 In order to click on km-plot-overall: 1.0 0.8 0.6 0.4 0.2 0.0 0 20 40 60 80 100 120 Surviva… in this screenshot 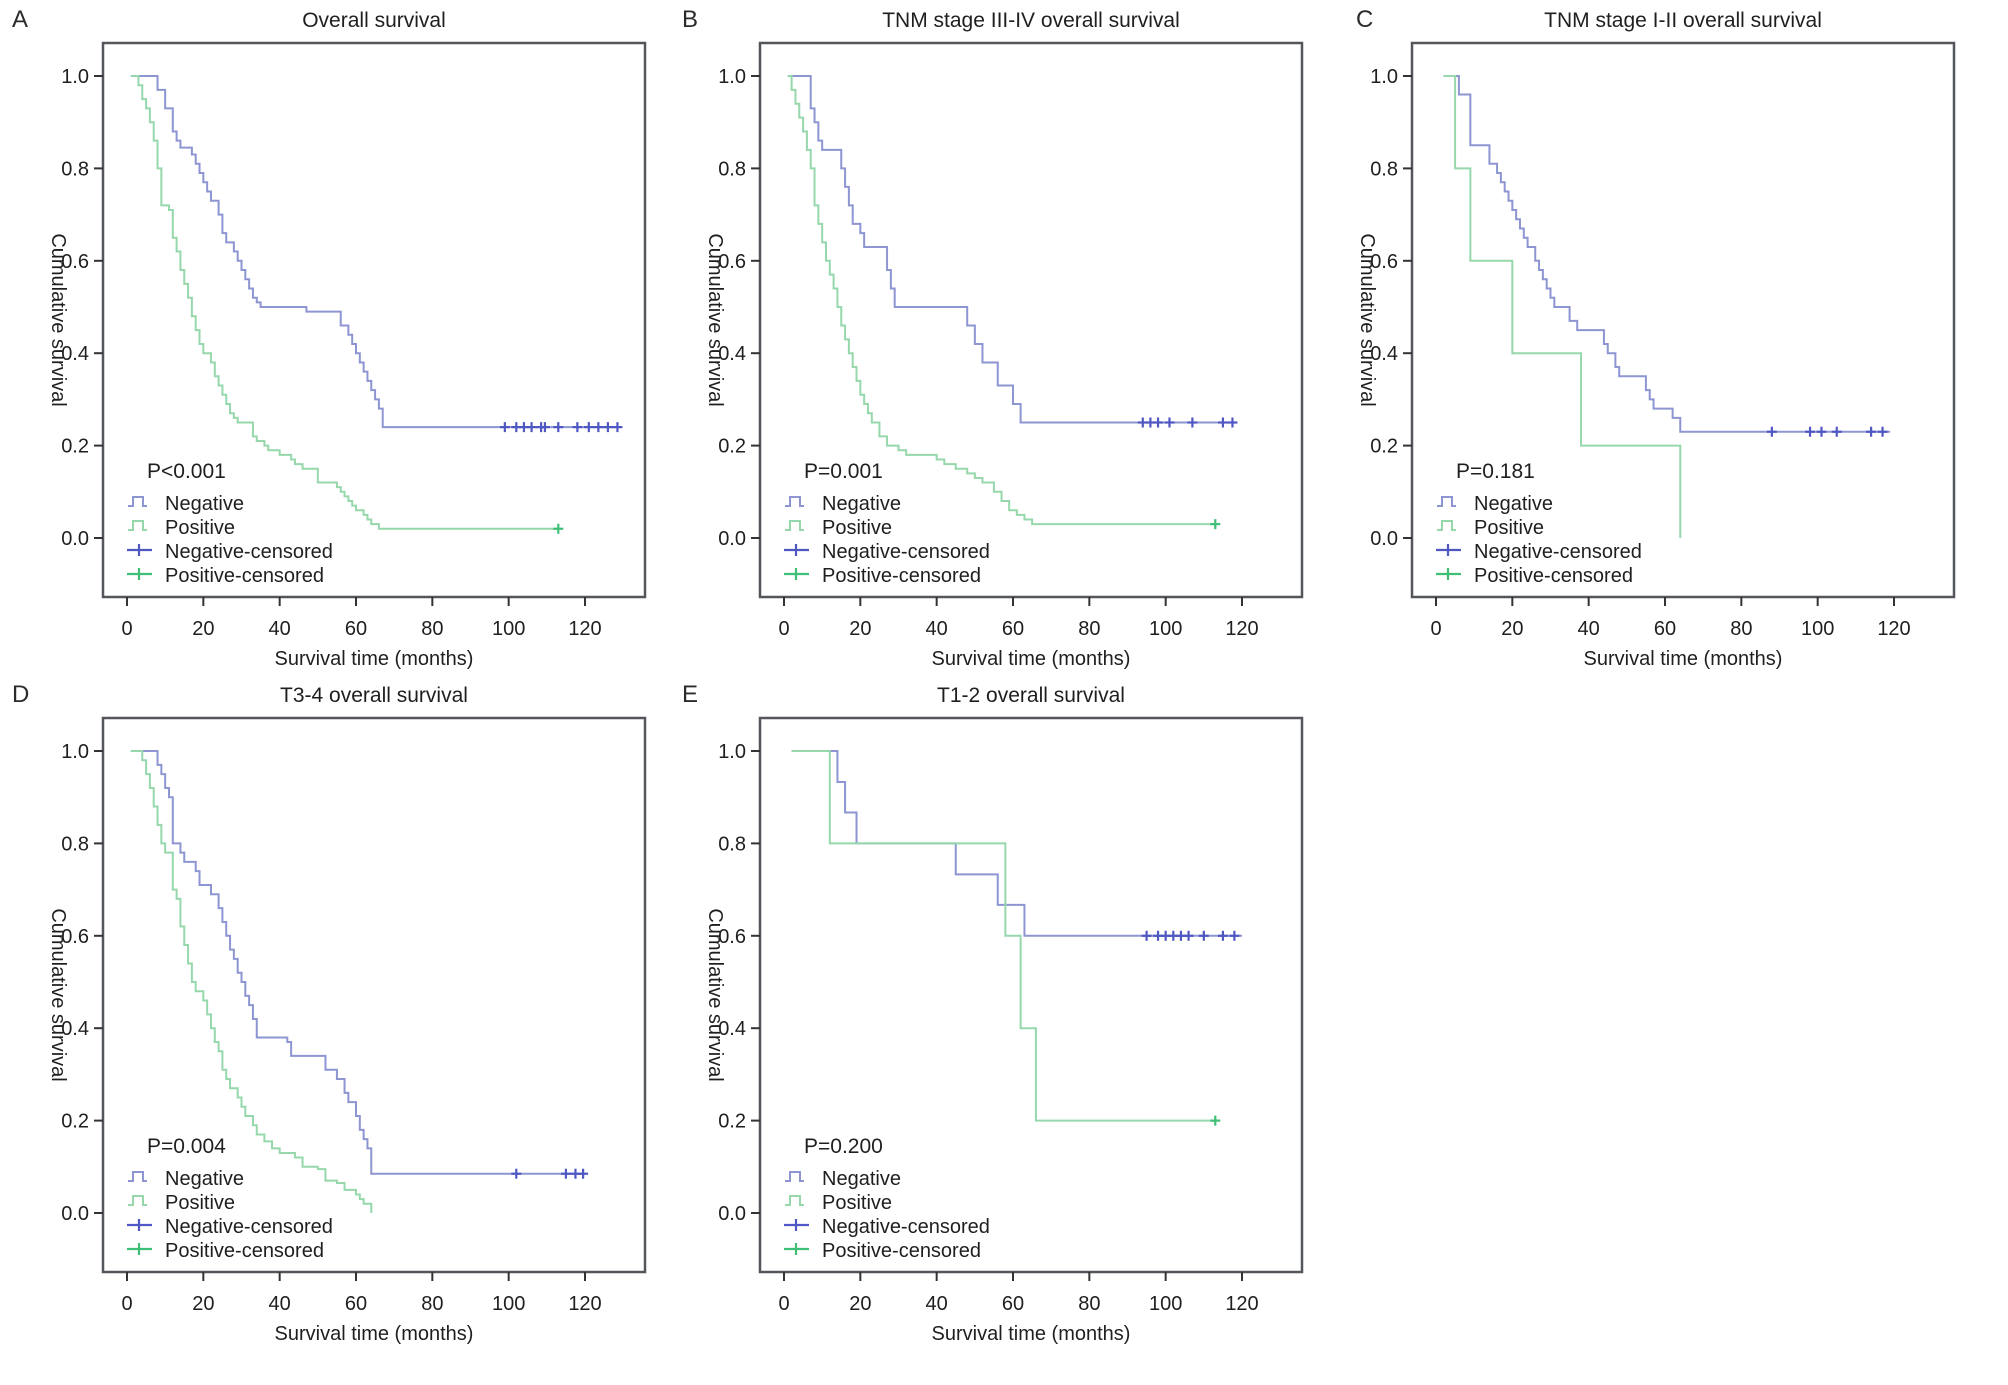, I will do `click(347, 355)`.